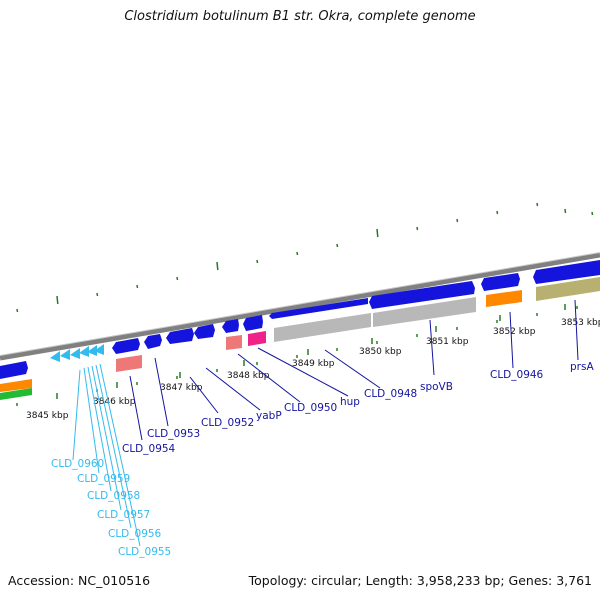  Describe the element at coordinates (173, 434) in the screenshot. I see `gene-label: CLD_0953` at that location.